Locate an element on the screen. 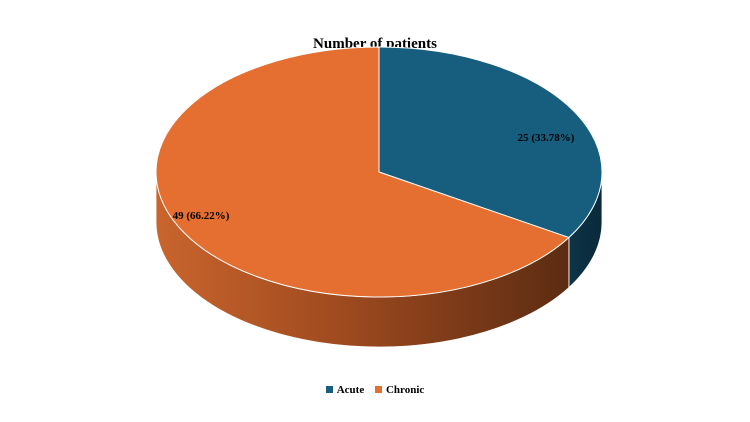 Image resolution: width=750 pixels, height=422 pixels. legend: Acute Chronic is located at coordinates (375, 390).